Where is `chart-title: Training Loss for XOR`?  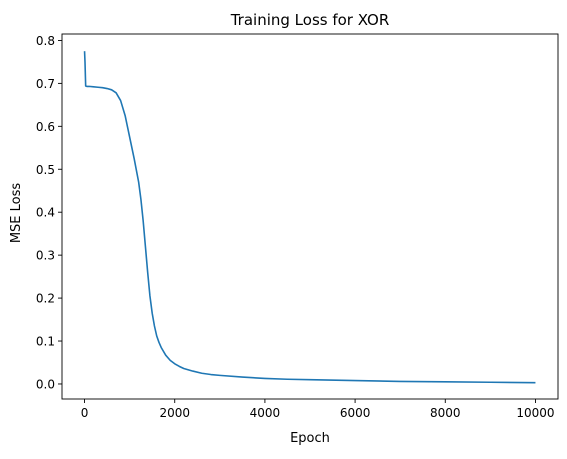
chart-title: Training Loss for XOR is located at coordinates (310, 20).